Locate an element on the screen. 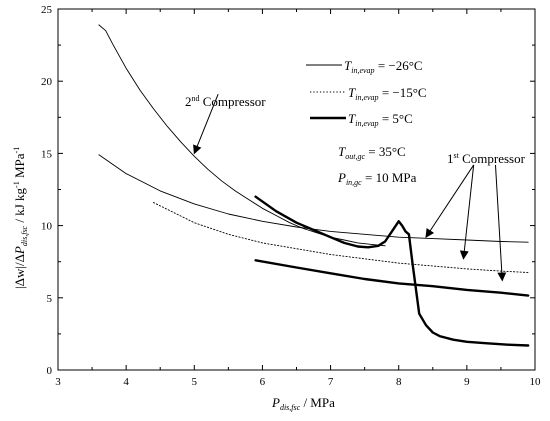 Image resolution: width=550 pixels, height=421 pixels. x-tick-label: 5 is located at coordinates (195, 382).